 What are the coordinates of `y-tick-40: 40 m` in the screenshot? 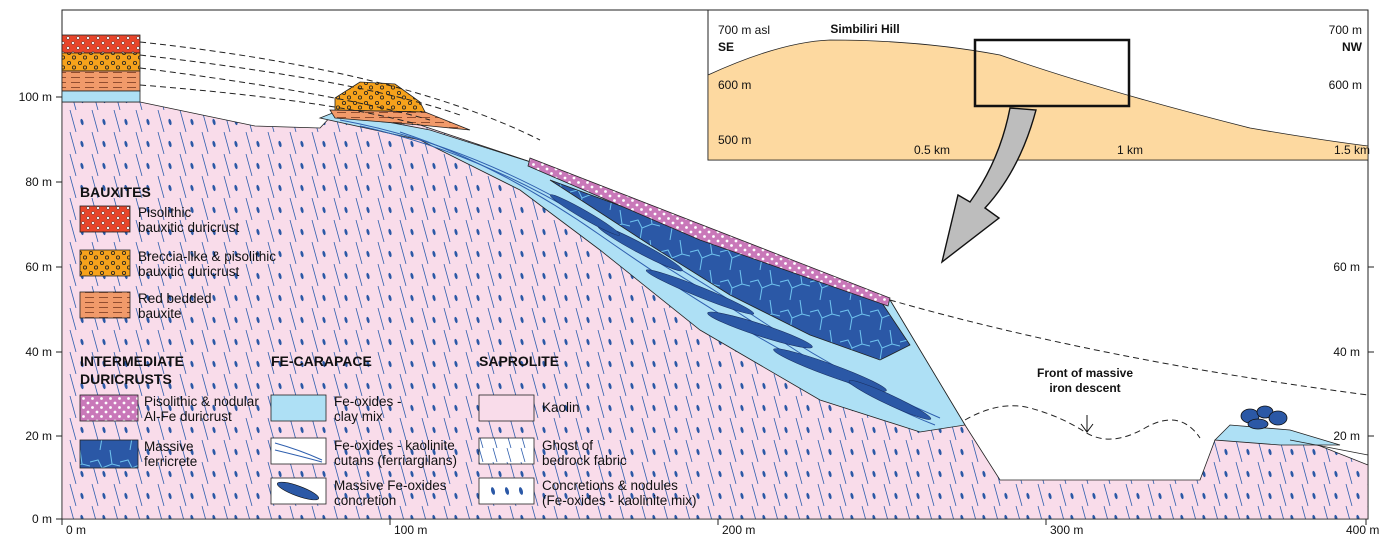 It's located at (38, 352).